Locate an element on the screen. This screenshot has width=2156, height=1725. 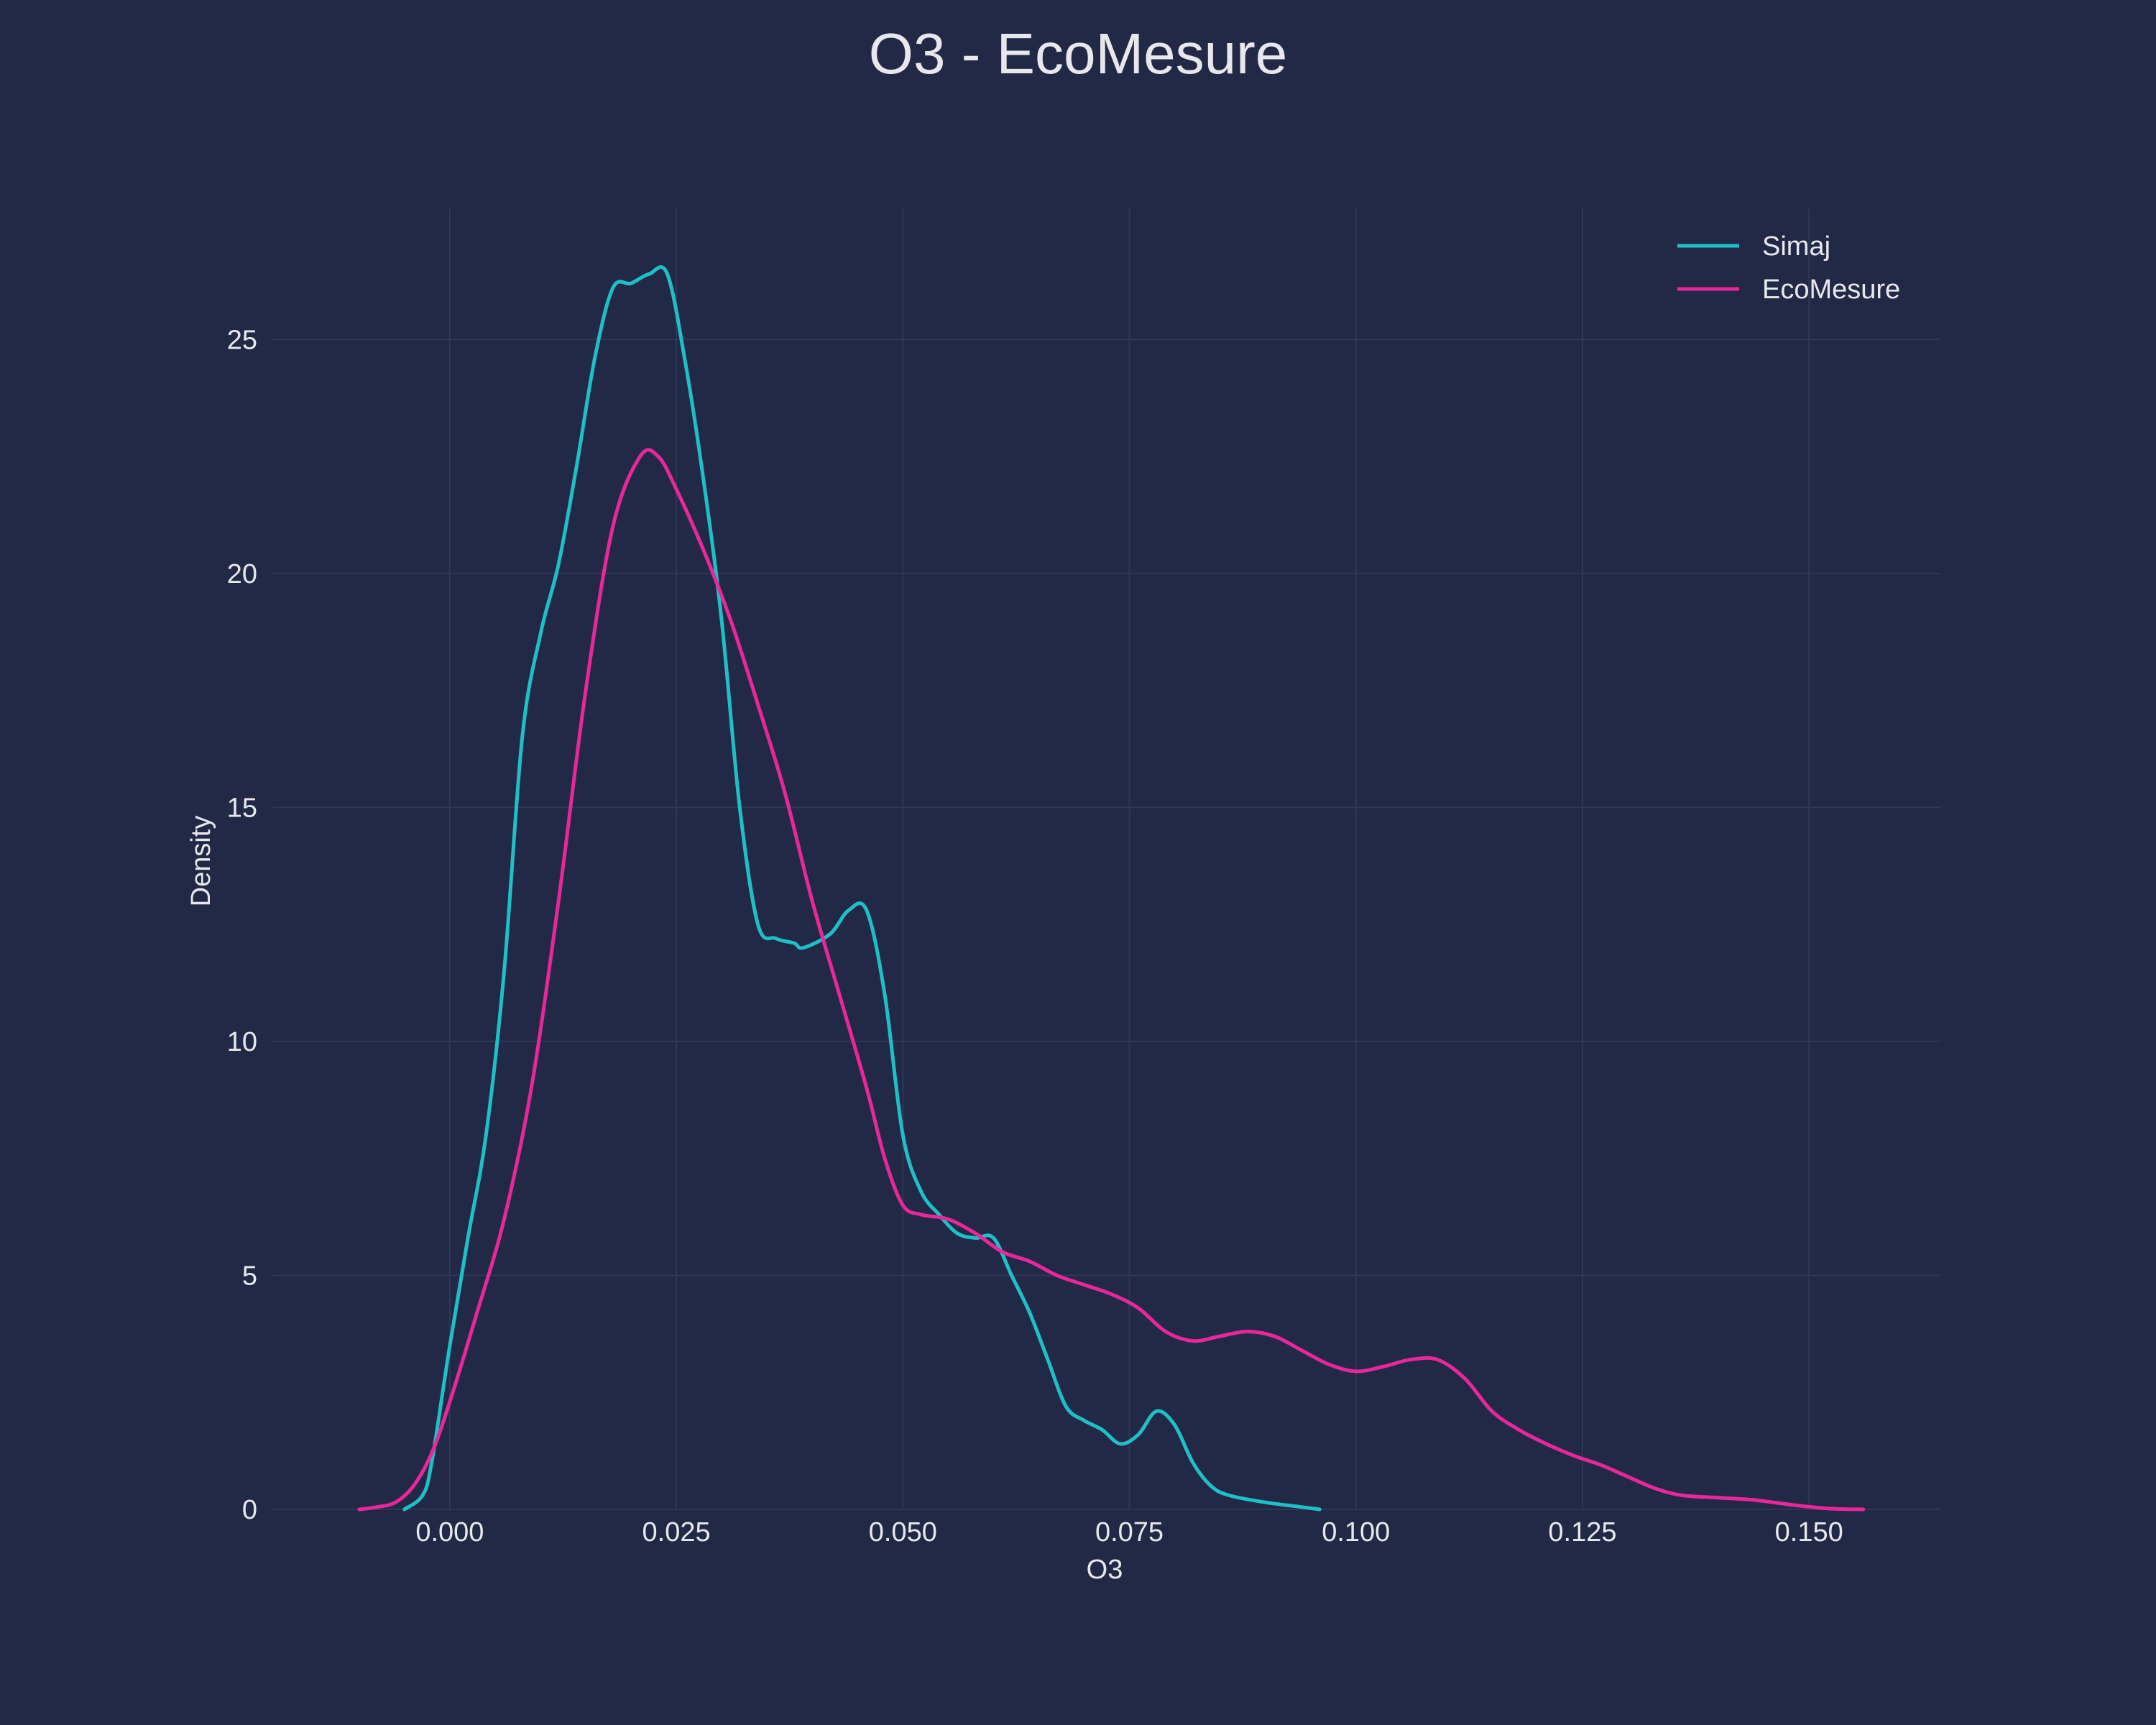
x-tick-label: 0.100 is located at coordinates (1356, 1532).